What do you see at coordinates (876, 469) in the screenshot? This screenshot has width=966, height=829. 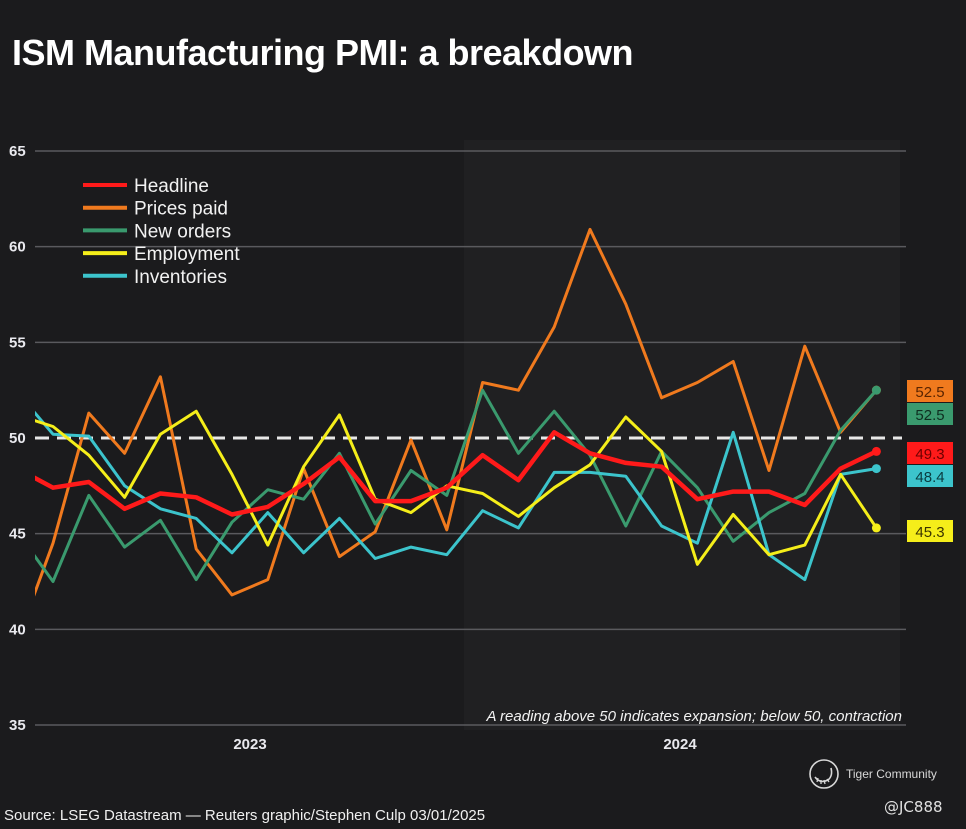 I see `series-end-marker-inventories` at bounding box center [876, 469].